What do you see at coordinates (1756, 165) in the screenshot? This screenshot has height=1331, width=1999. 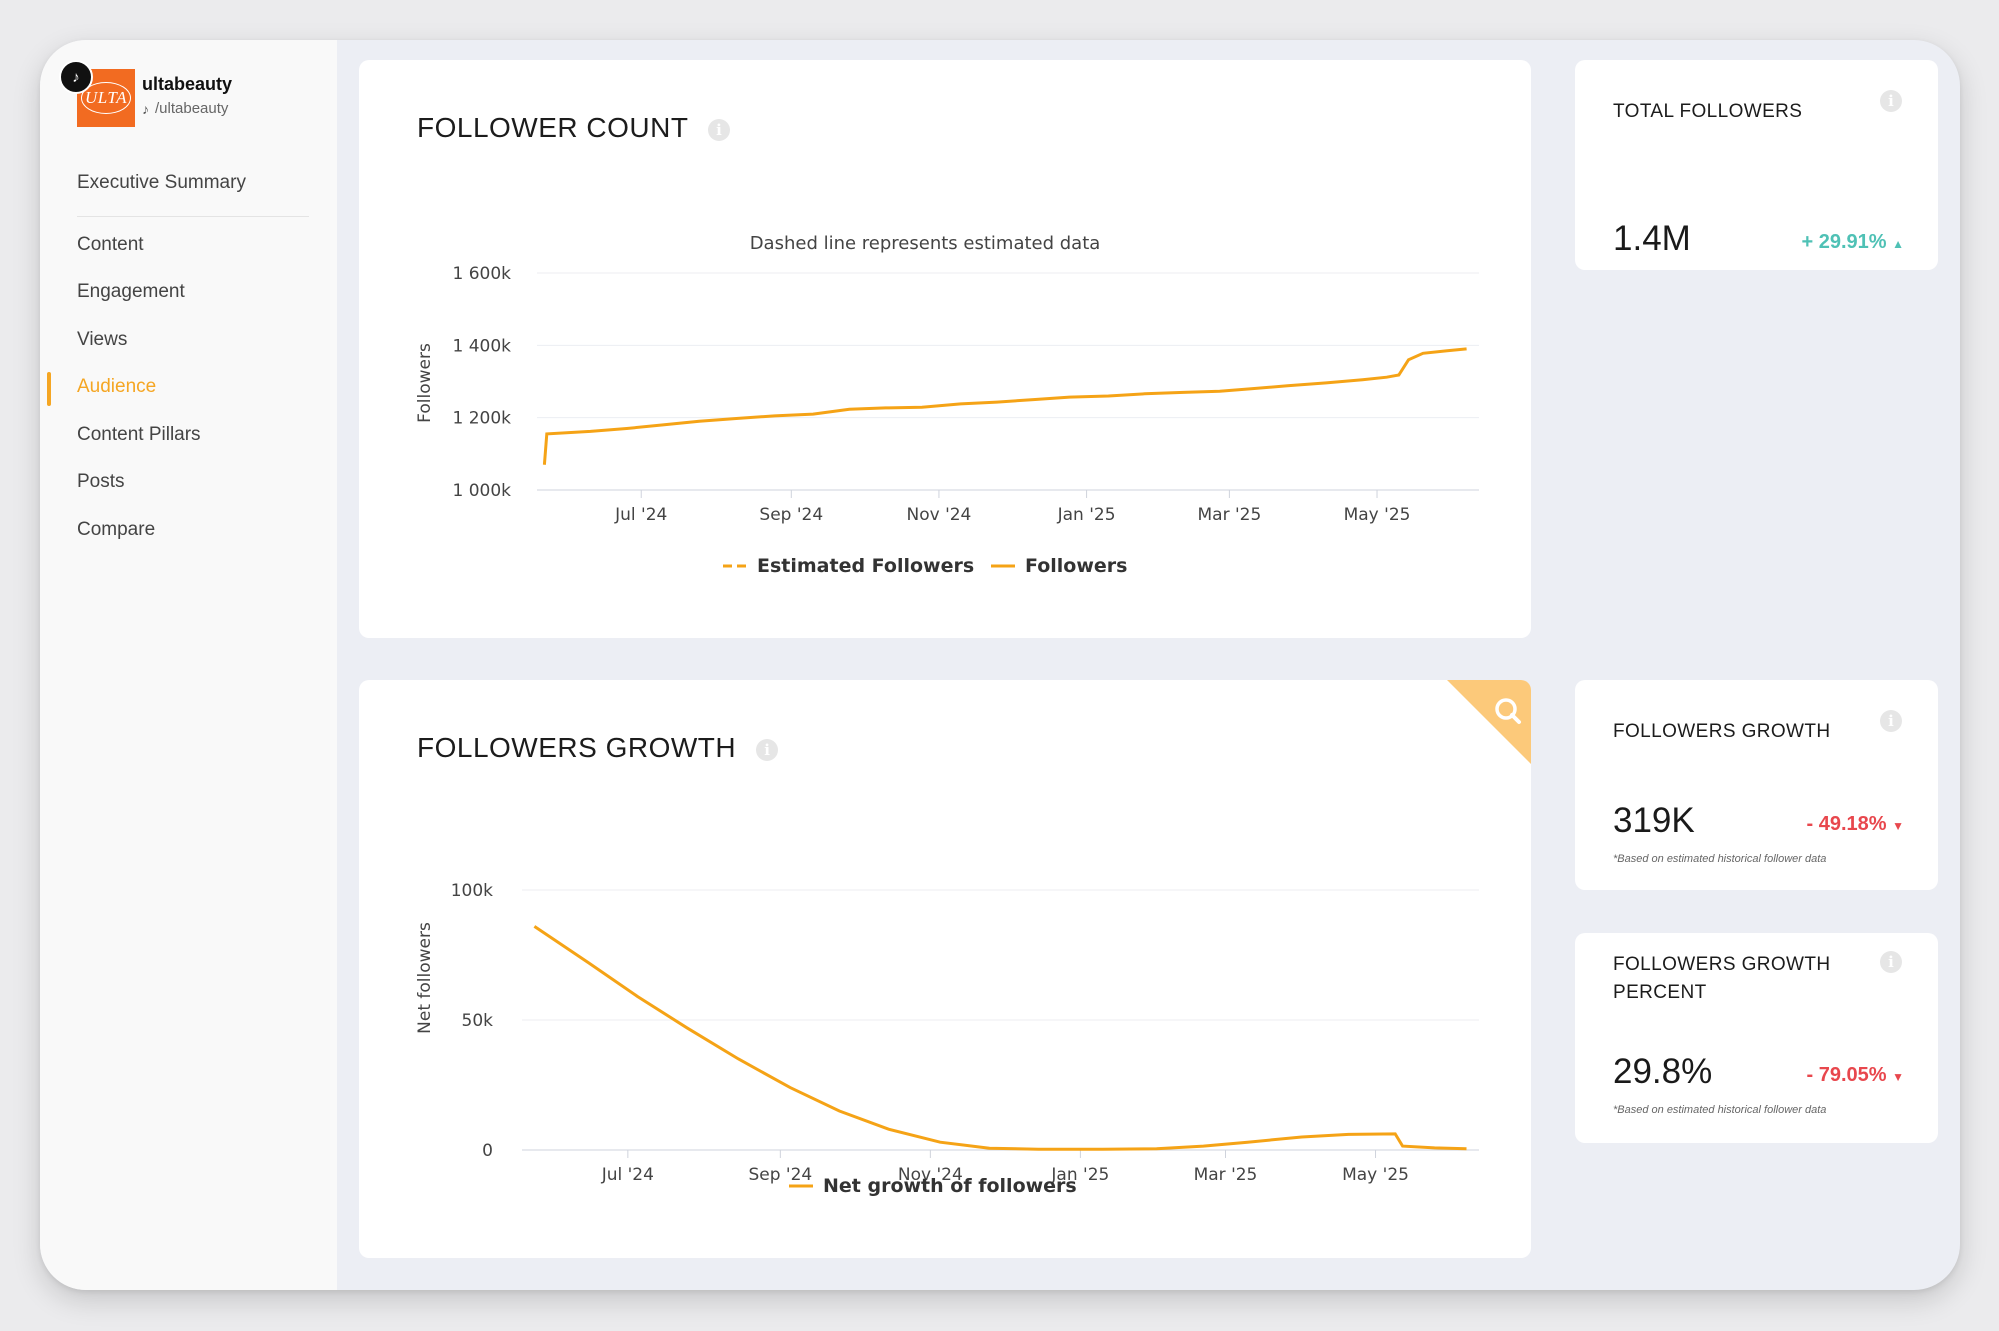 I see `total-followers-kpi-card: TOTAL FOLLOWERS i 1.4M + 29.91% ▲` at bounding box center [1756, 165].